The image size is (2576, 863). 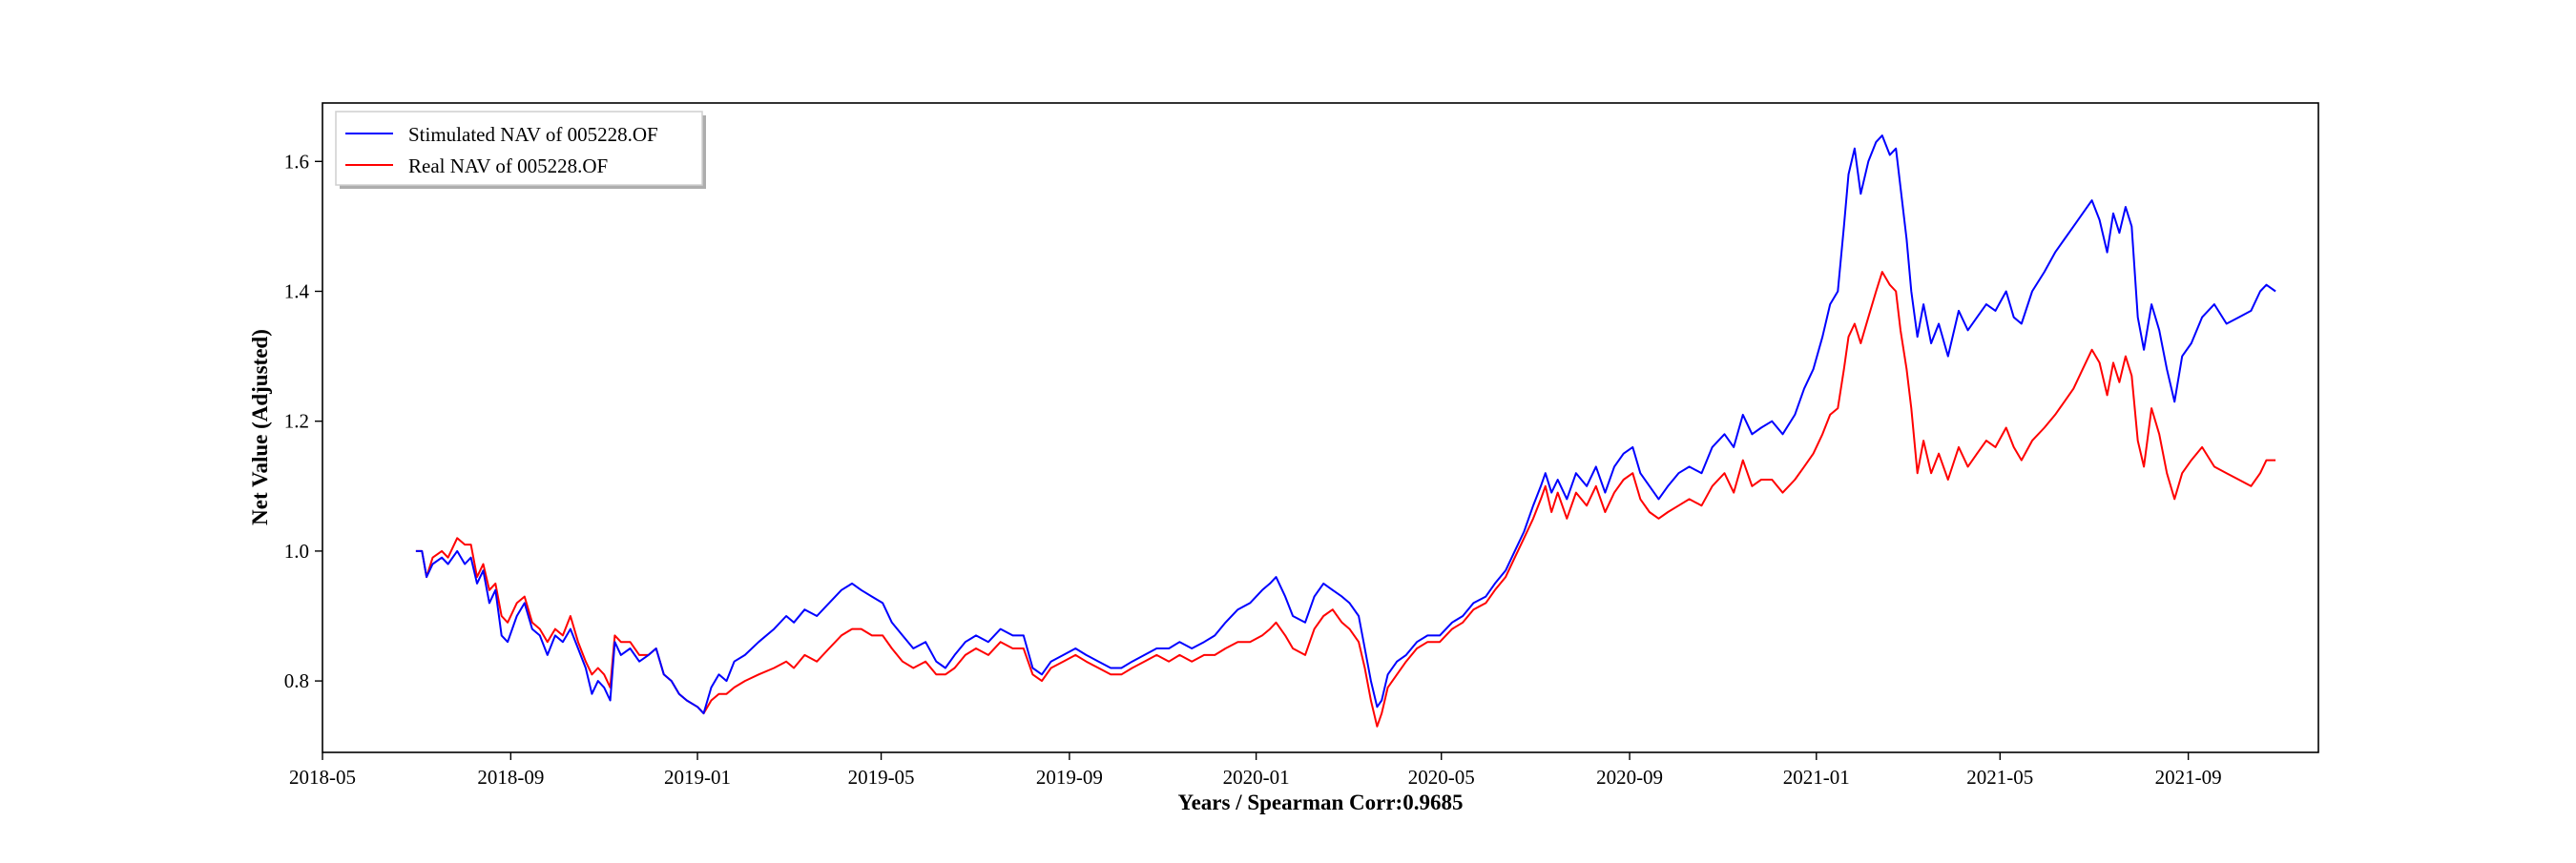 I want to click on y-tick-label: 1.4, so click(x=297, y=290).